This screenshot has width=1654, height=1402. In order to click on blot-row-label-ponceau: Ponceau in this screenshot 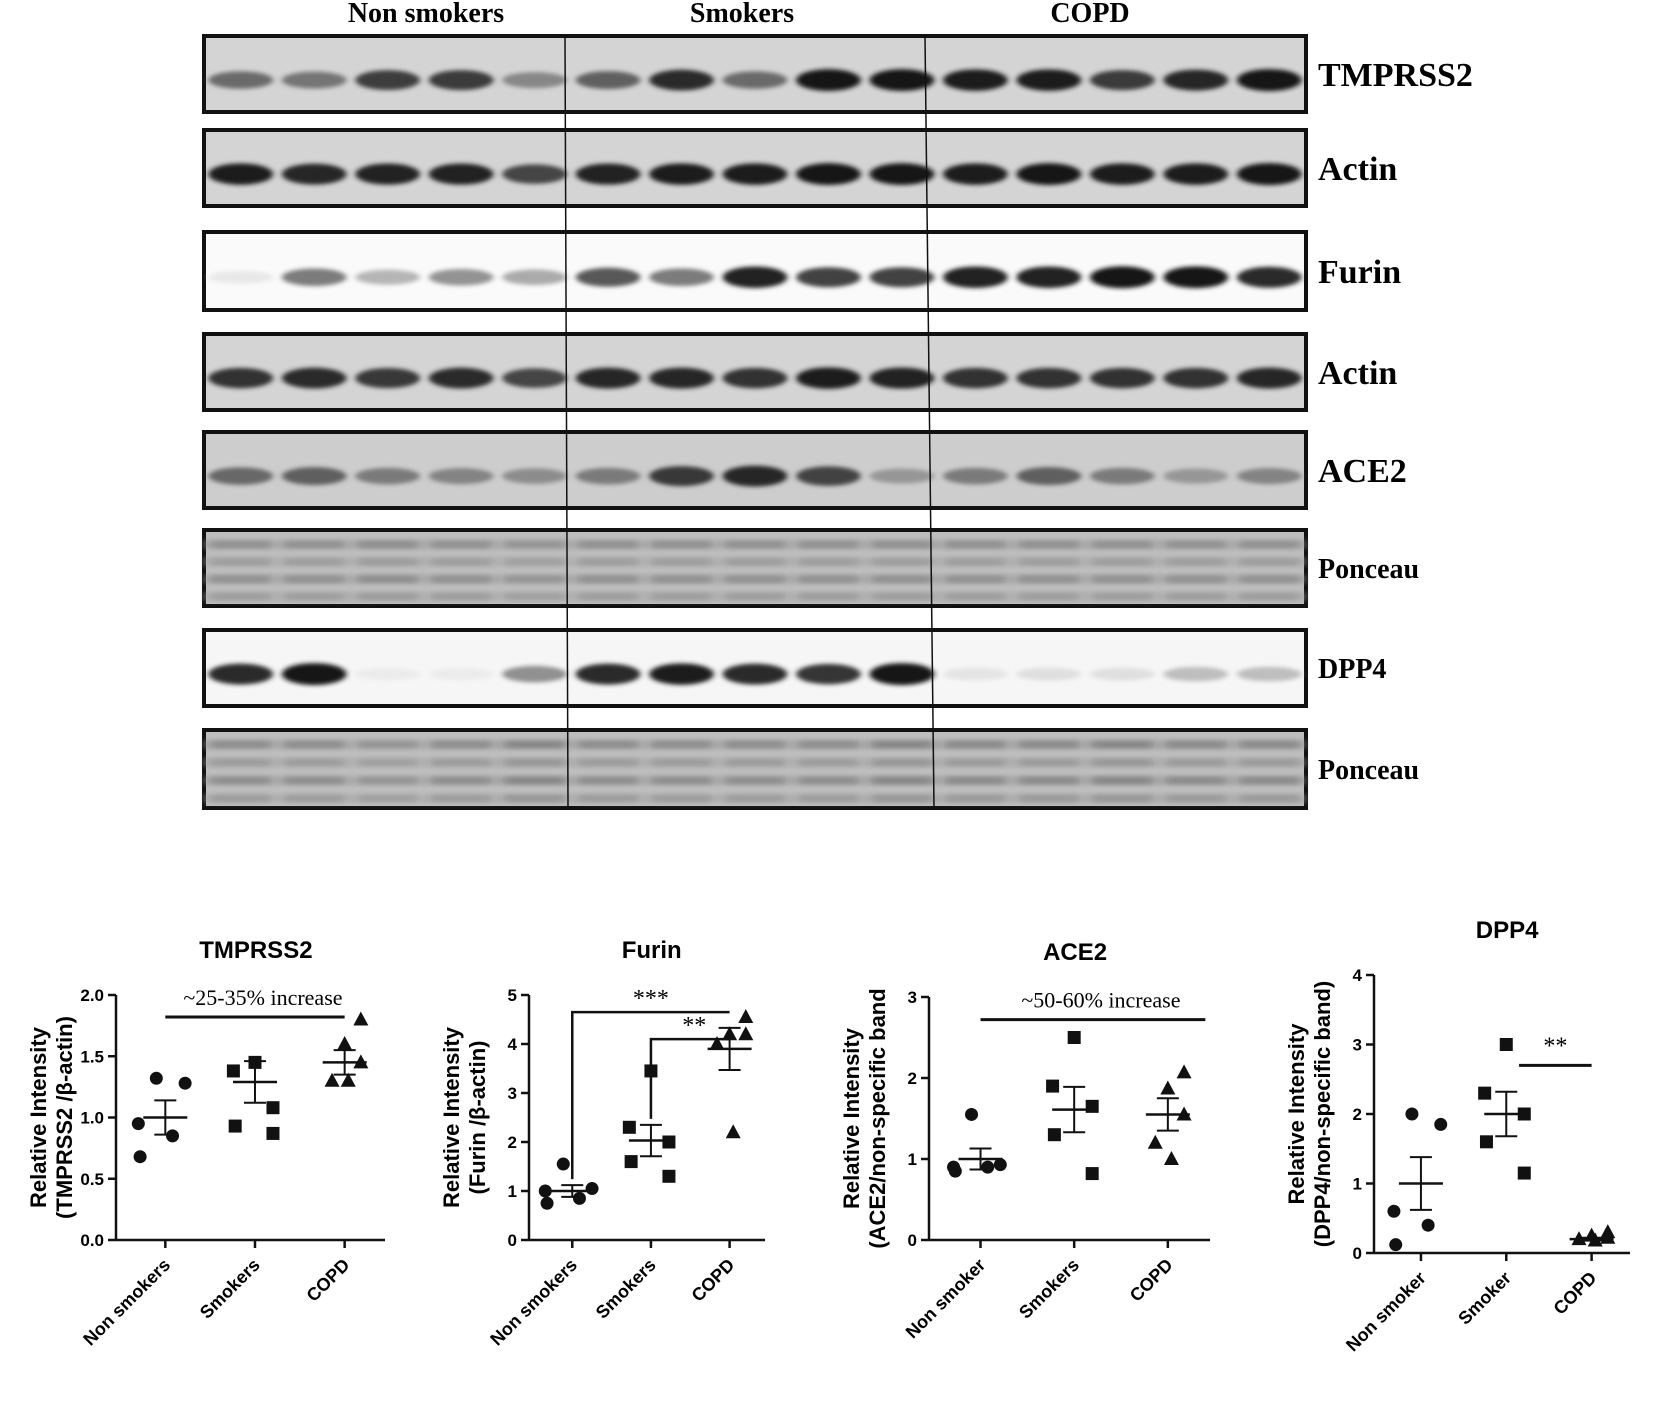, I will do `click(1368, 569)`.